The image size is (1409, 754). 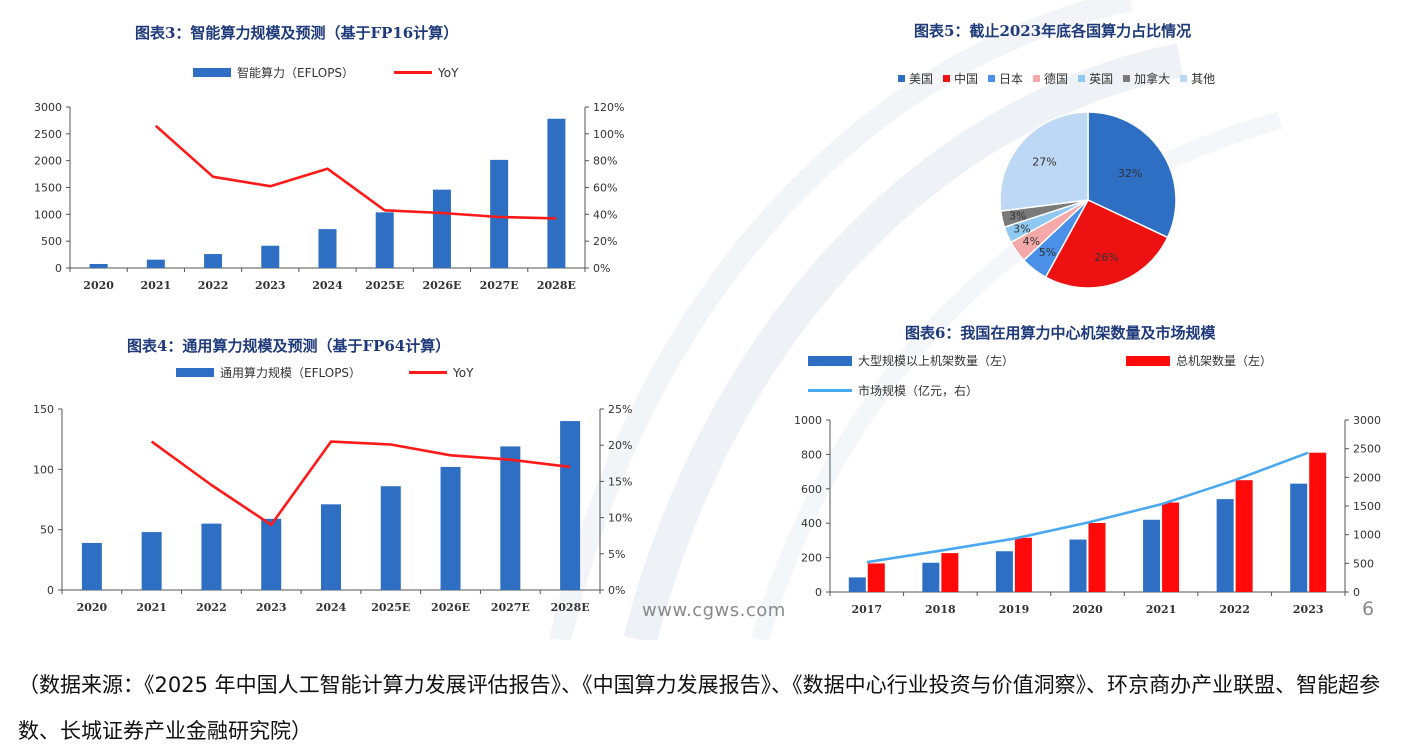 What do you see at coordinates (448, 72) in the screenshot?
I see `chart3-legend-line-label: YoY` at bounding box center [448, 72].